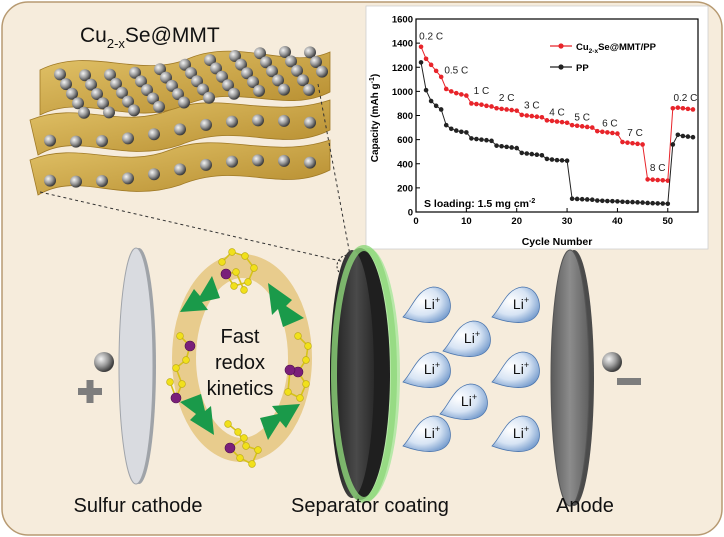 This screenshot has width=724, height=537. What do you see at coordinates (176, 398) in the screenshot?
I see `lithium-atom` at bounding box center [176, 398].